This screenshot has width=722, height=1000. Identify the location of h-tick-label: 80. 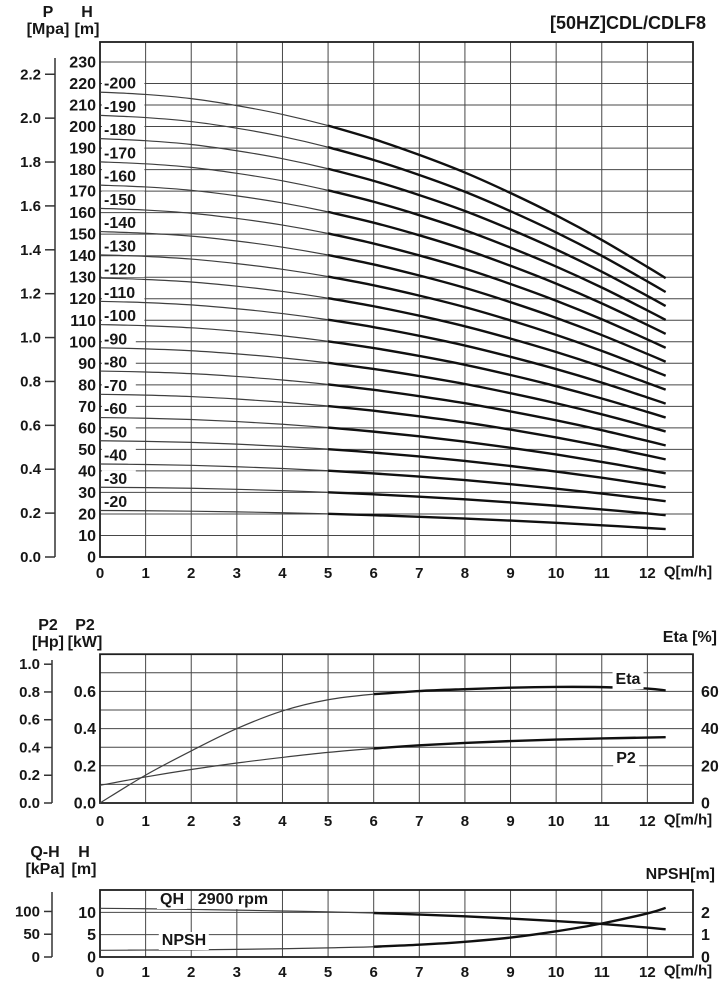
(87, 385).